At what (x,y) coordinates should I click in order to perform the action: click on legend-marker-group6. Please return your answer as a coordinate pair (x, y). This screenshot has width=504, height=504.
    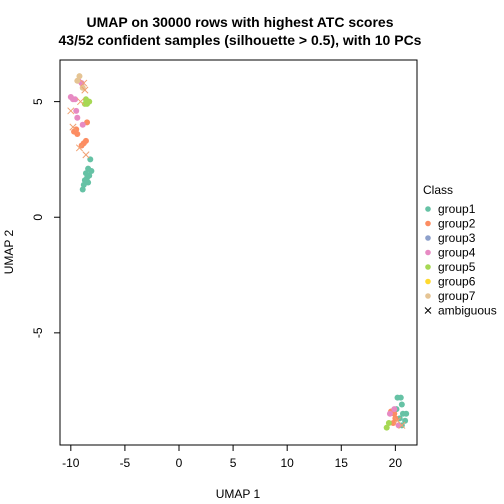
    Looking at the image, I should click on (428, 281).